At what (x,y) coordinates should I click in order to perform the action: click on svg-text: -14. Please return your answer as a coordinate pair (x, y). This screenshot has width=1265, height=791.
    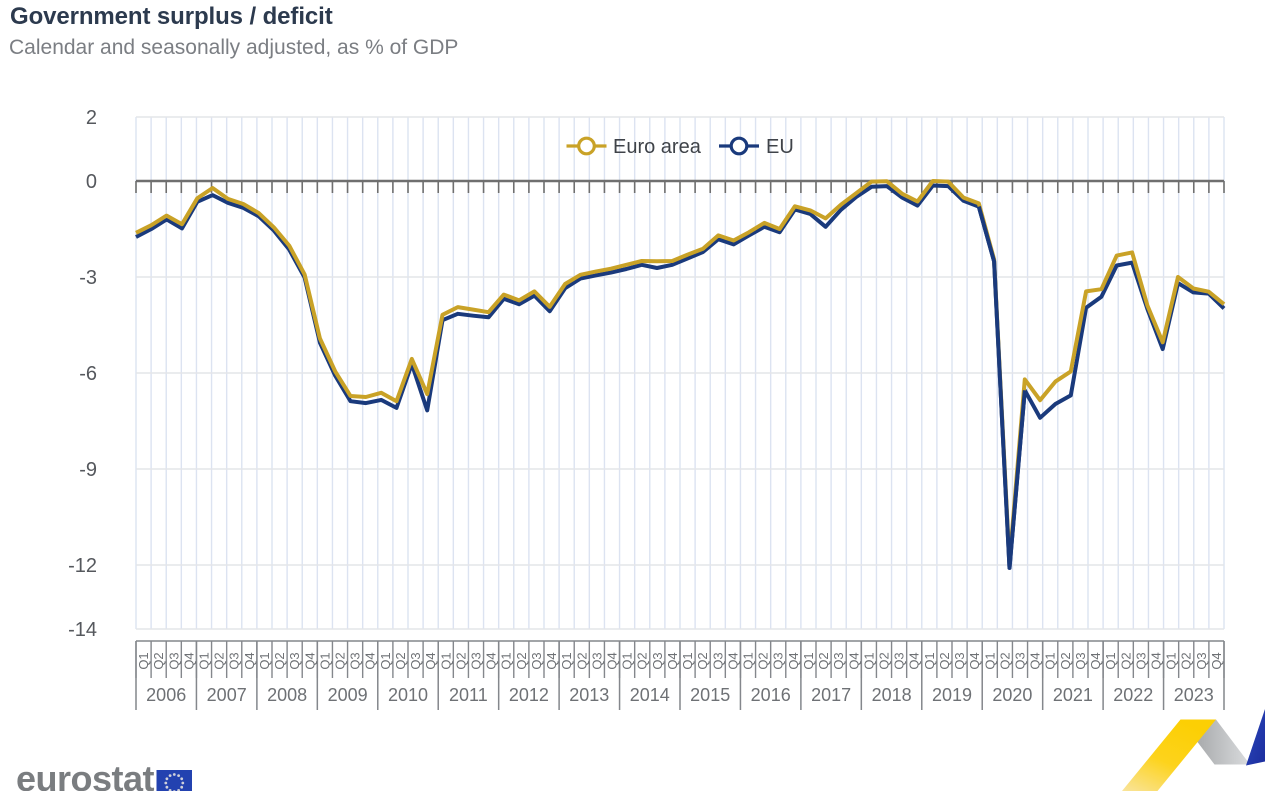
    Looking at the image, I should click on (82, 630).